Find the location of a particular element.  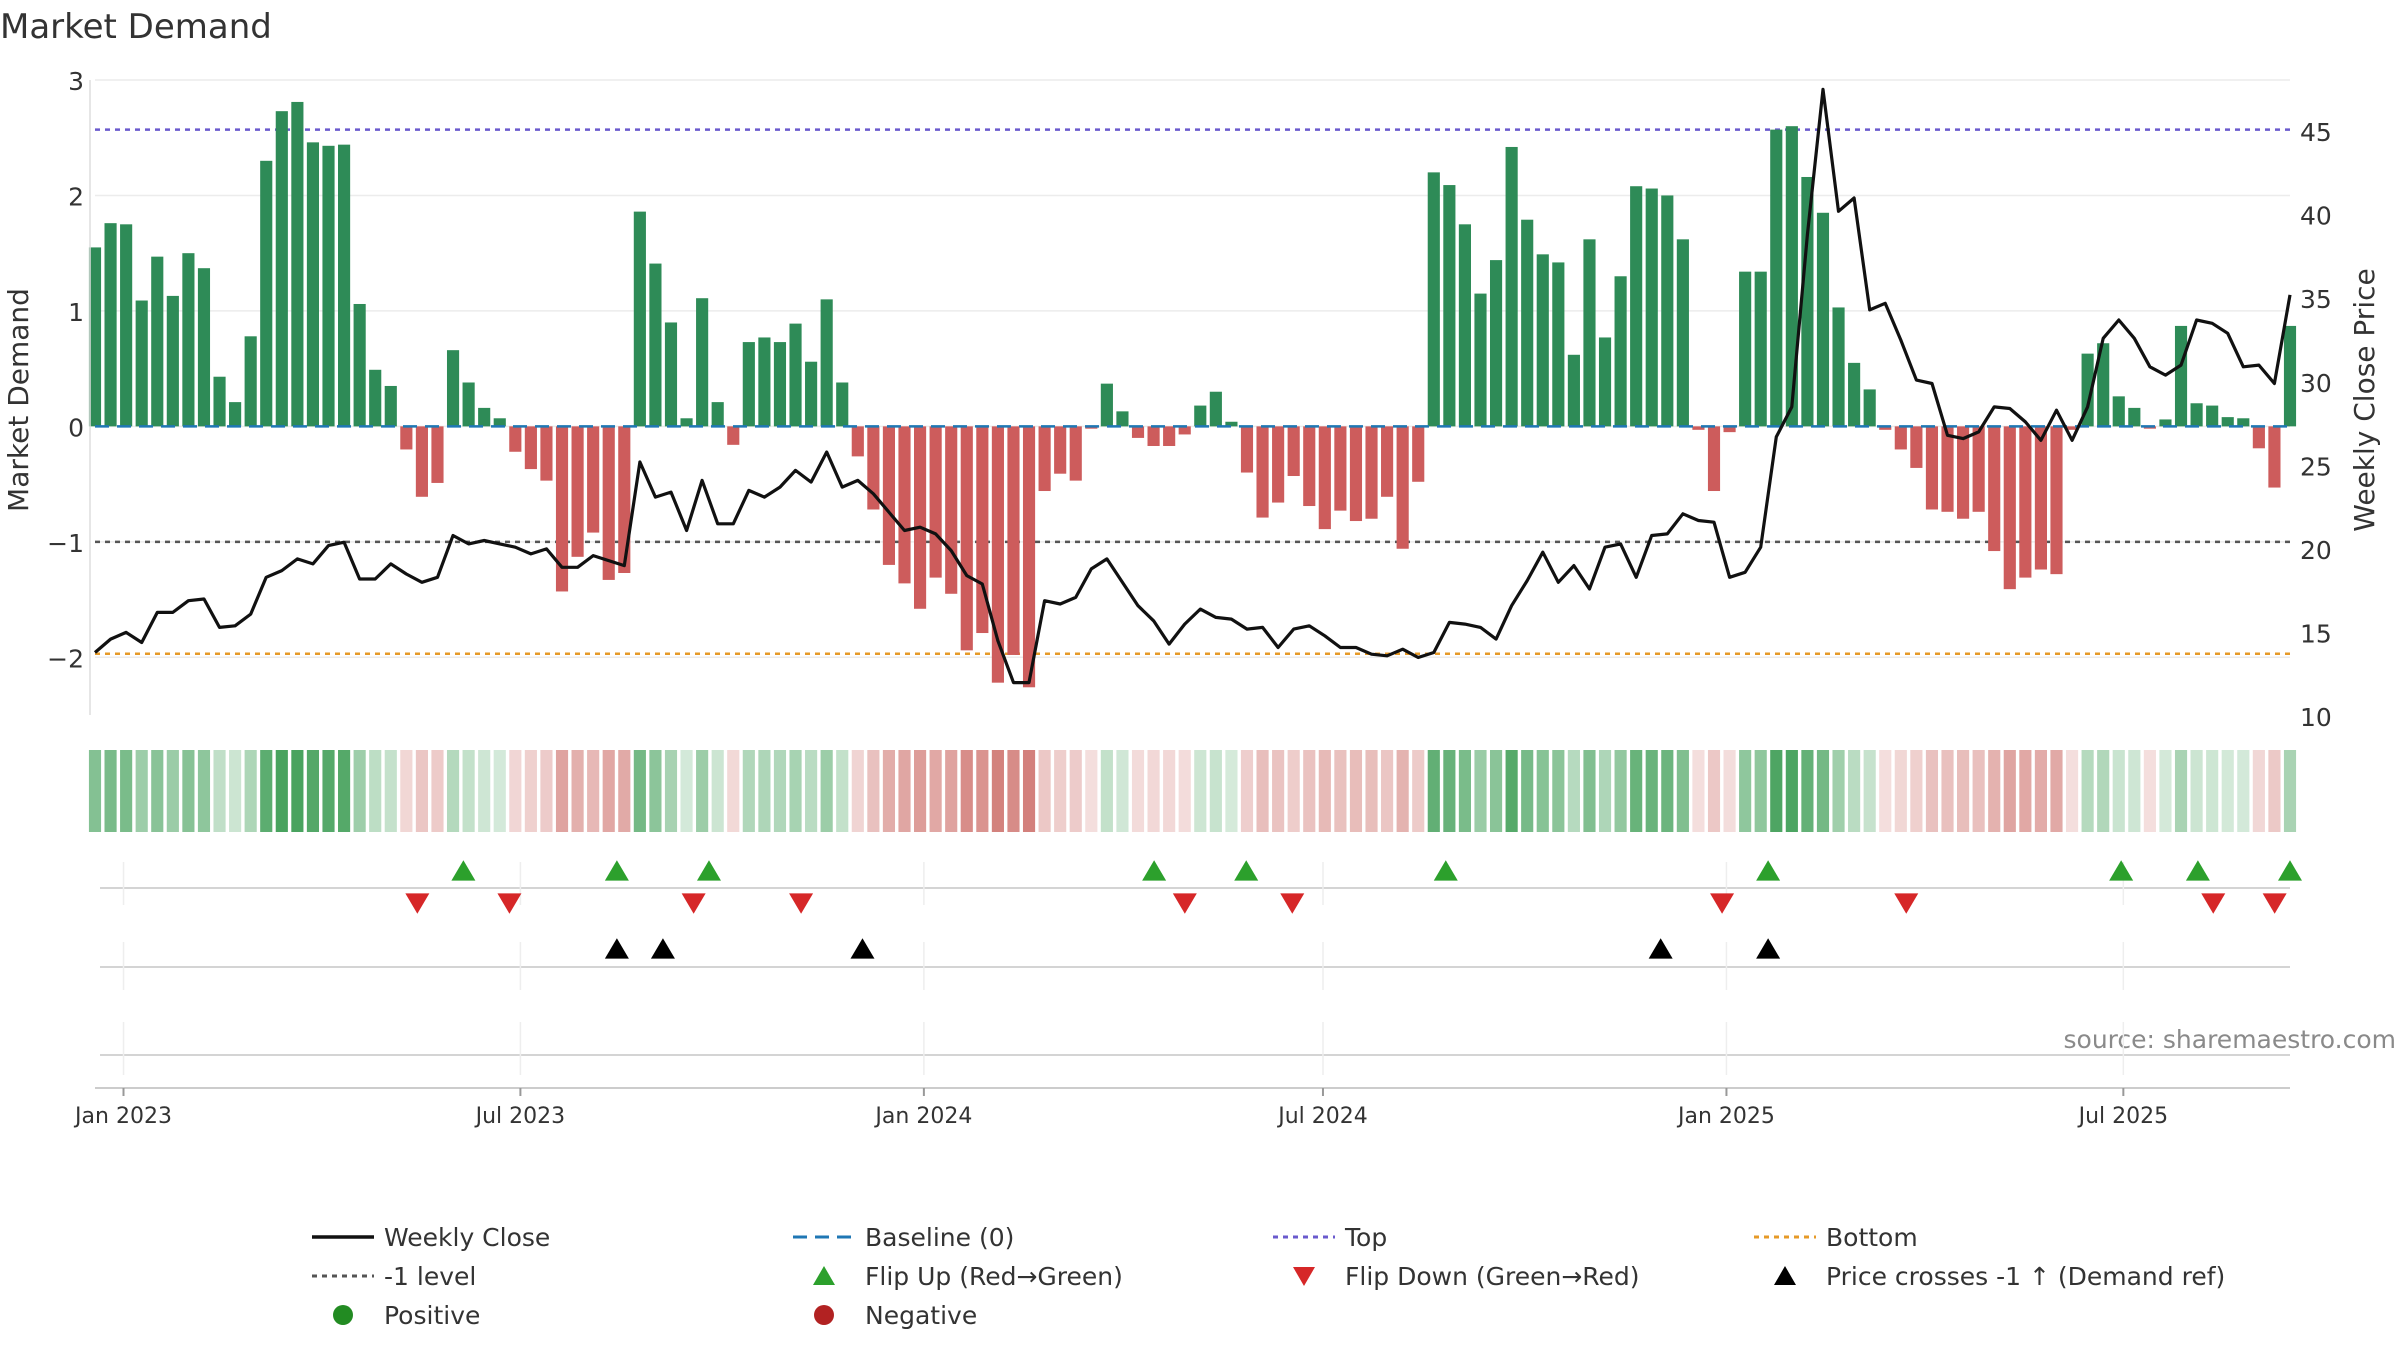

y2-tick-label: 35 is located at coordinates (2316, 299).